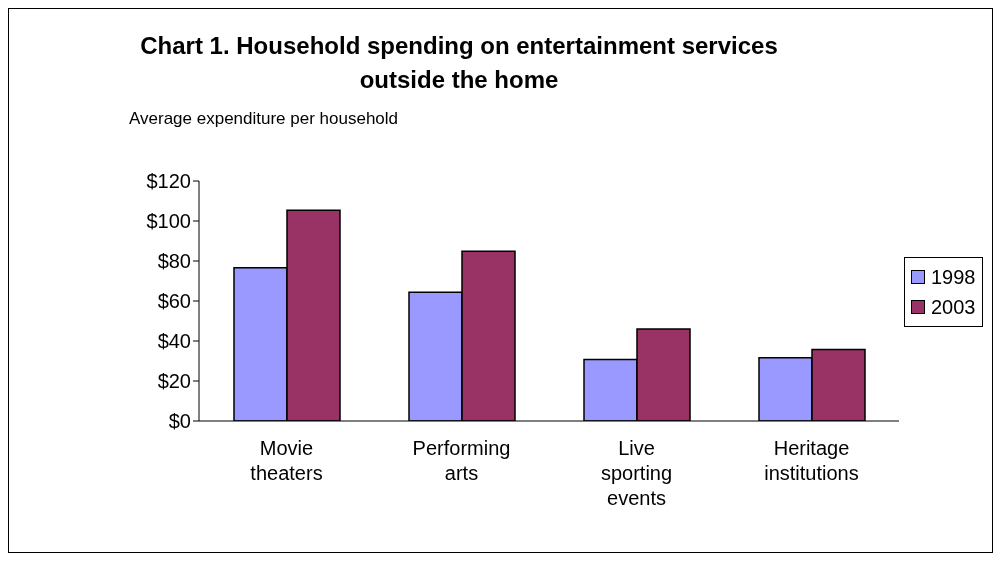 The image size is (1003, 561). Describe the element at coordinates (174, 341) in the screenshot. I see `y-tick-label: $40` at that location.